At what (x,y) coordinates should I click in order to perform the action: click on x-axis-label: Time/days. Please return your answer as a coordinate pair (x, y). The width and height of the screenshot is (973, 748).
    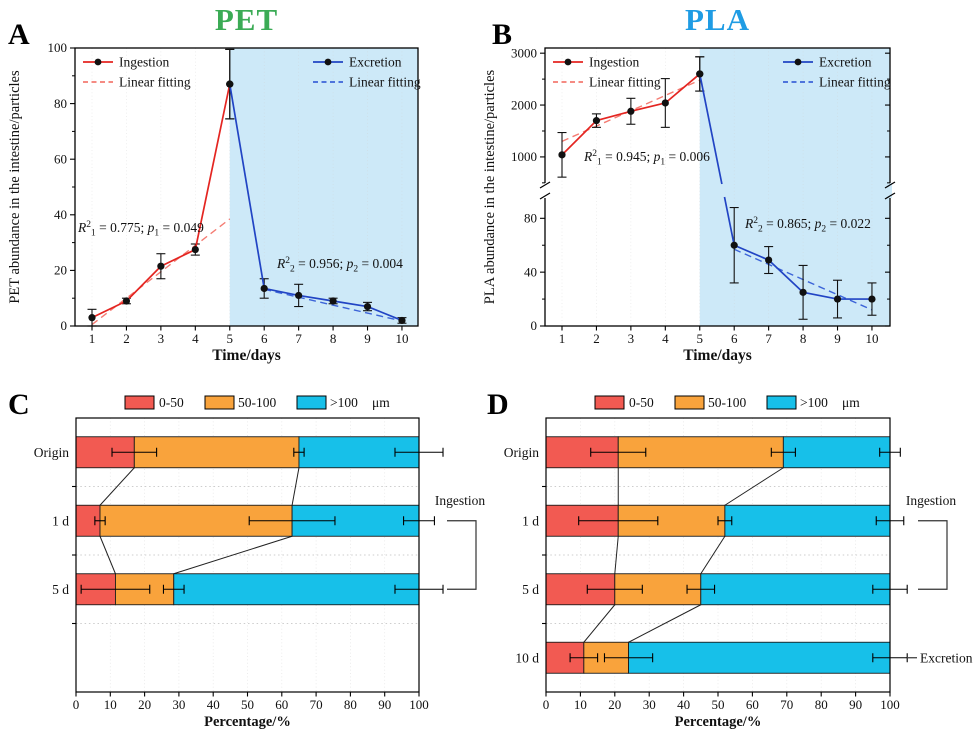
    Looking at the image, I should click on (246, 355).